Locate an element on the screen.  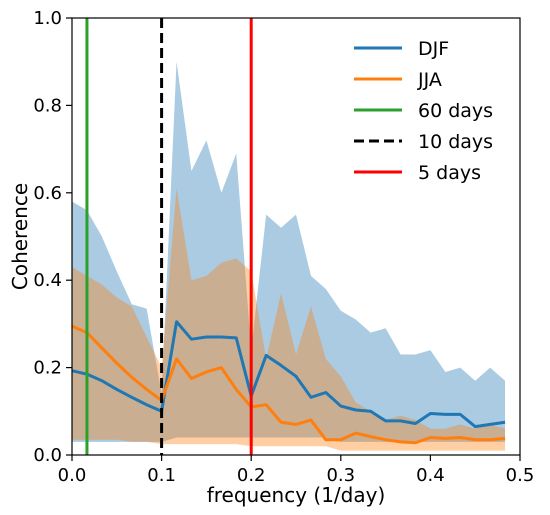
legend-label-djf: DJF is located at coordinates (433, 49).